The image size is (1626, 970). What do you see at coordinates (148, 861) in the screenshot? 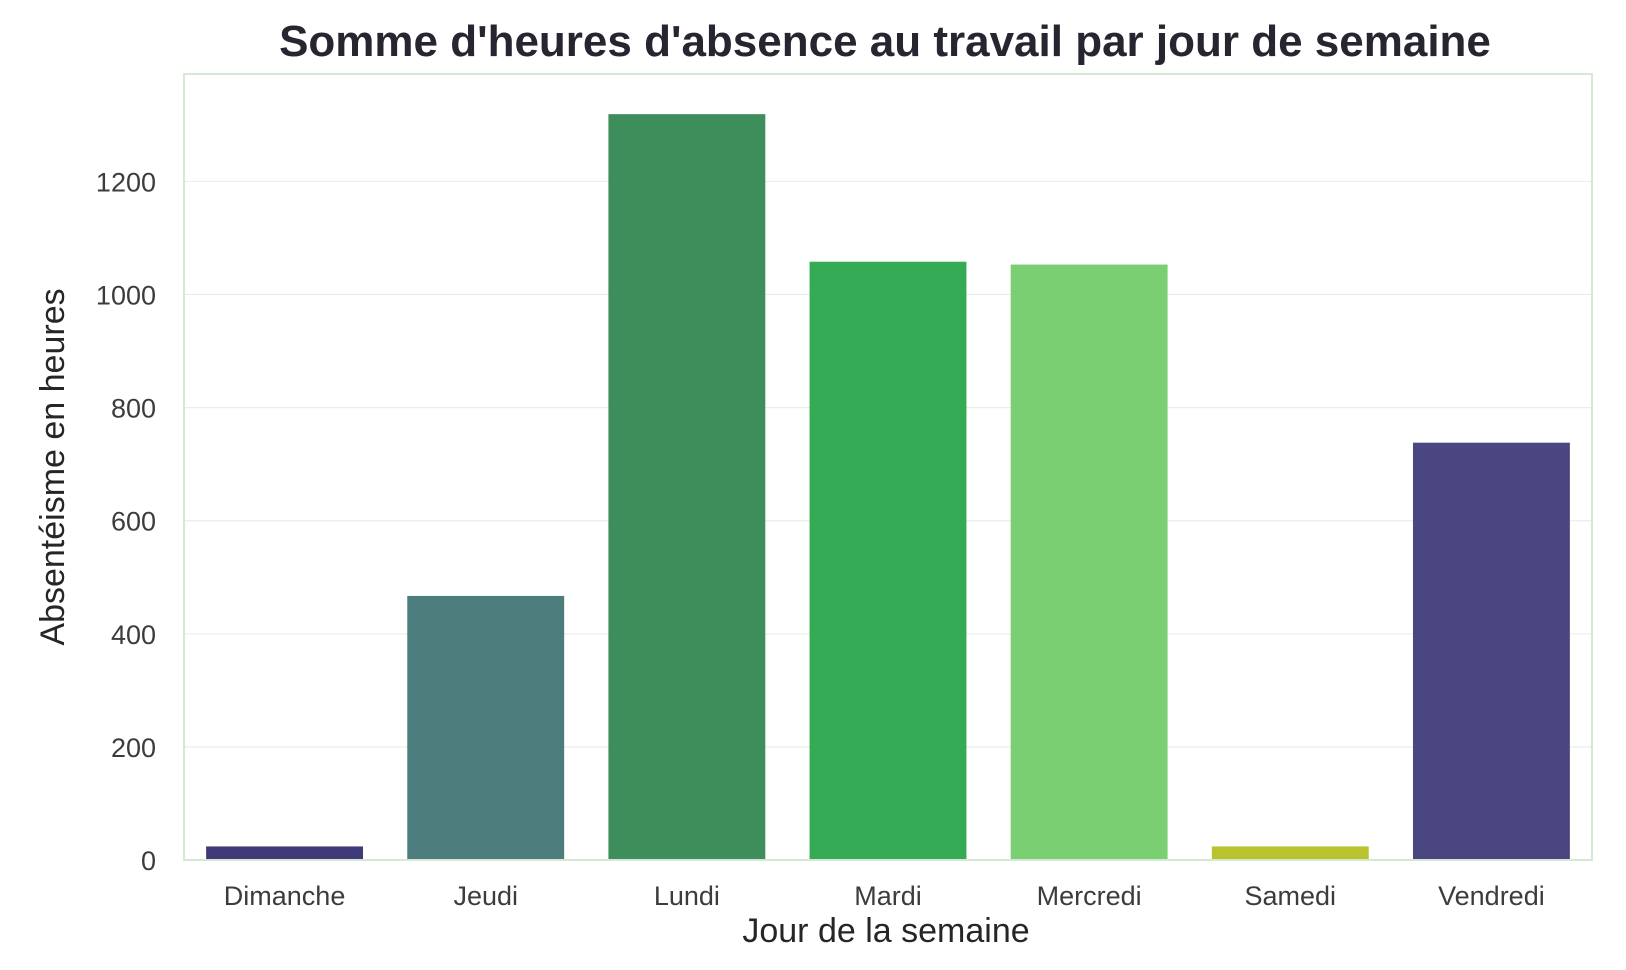
I see `y-tick-label: 0` at bounding box center [148, 861].